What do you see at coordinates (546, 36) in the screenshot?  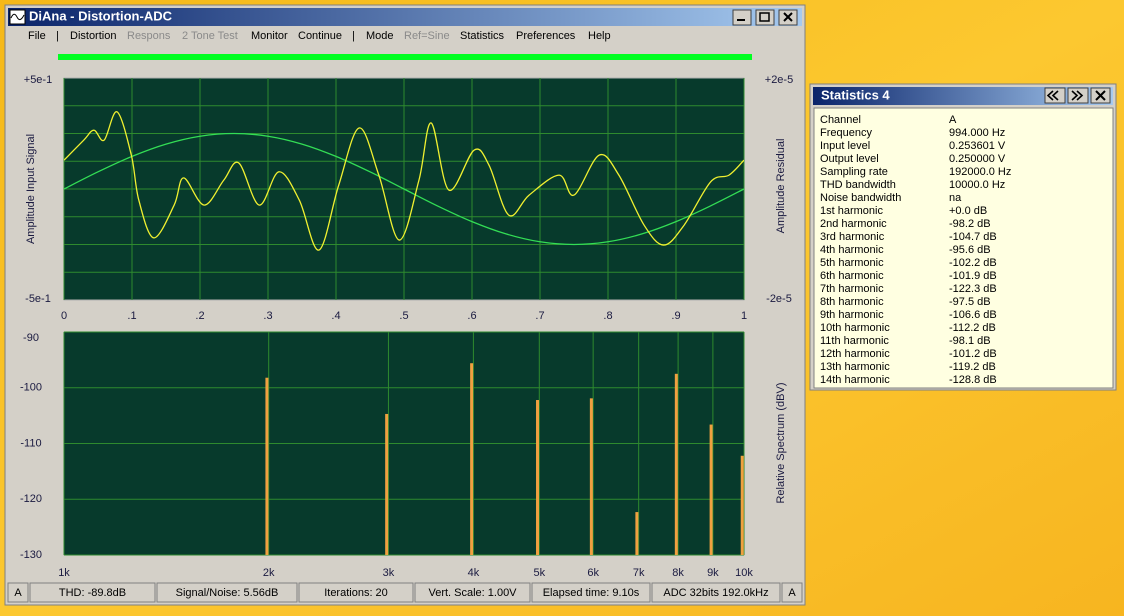 I see `menu-item: Preferences` at bounding box center [546, 36].